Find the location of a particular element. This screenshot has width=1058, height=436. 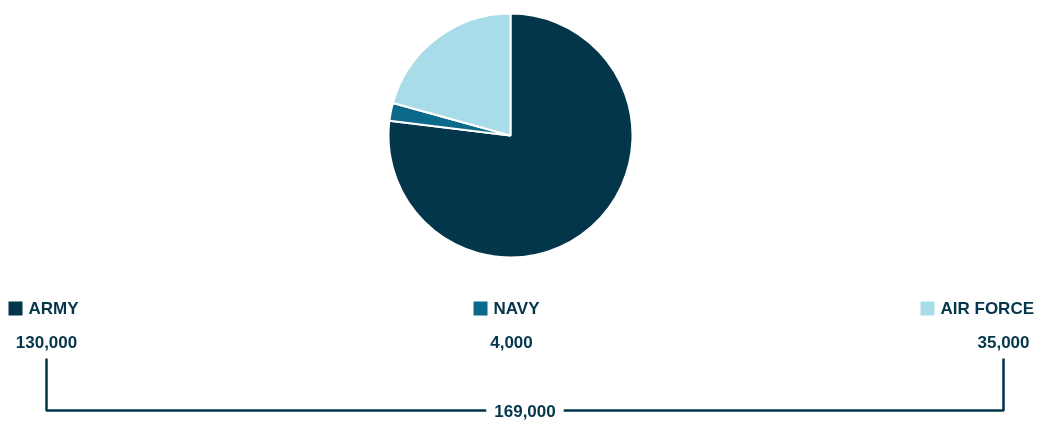

data-label: 35,000 is located at coordinates (1003, 342).